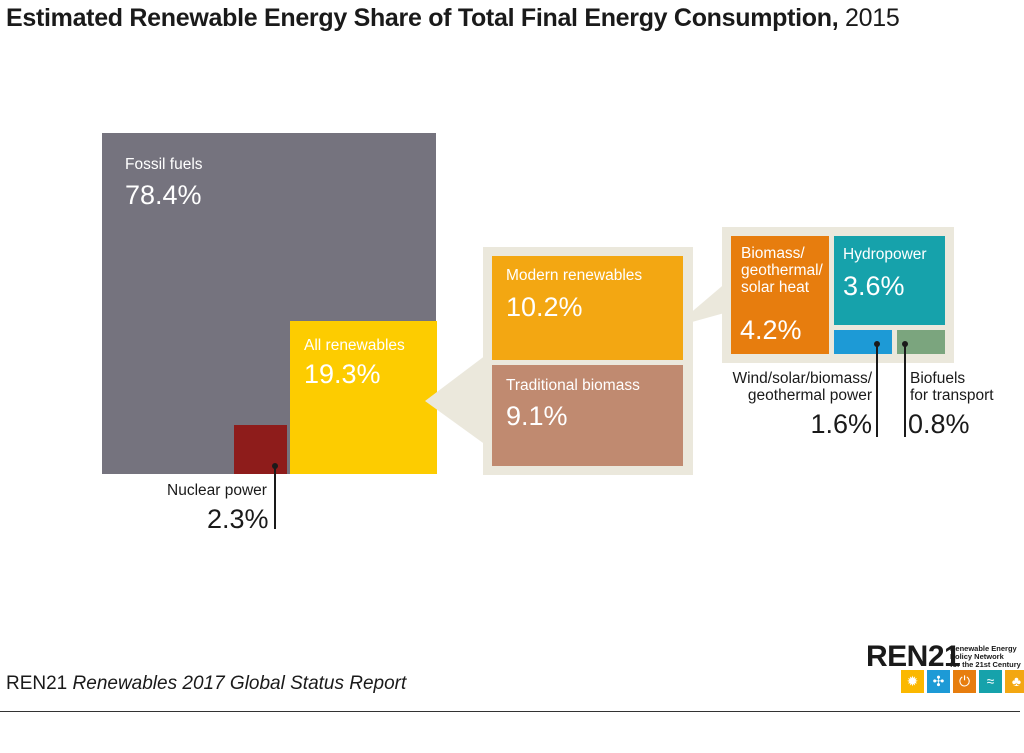  I want to click on nuclear-power-leader, so click(275, 497).